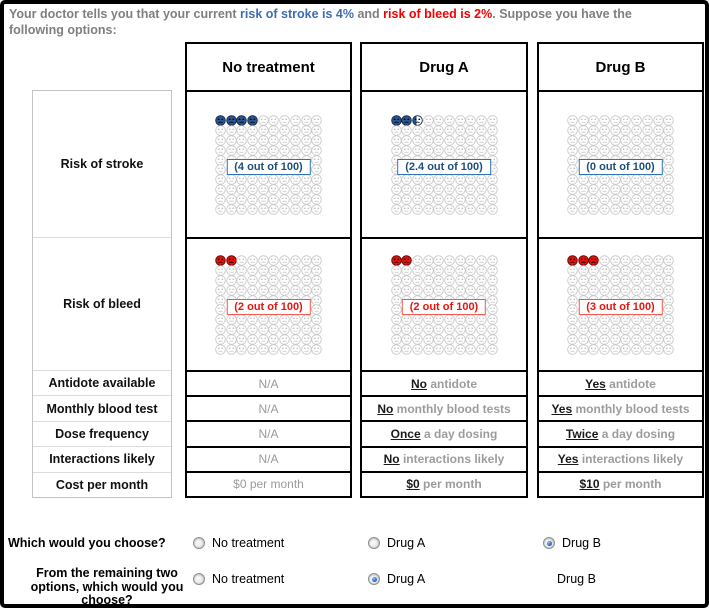  What do you see at coordinates (620, 307) in the screenshot?
I see `bleed-count-label: (3 out of 100)` at bounding box center [620, 307].